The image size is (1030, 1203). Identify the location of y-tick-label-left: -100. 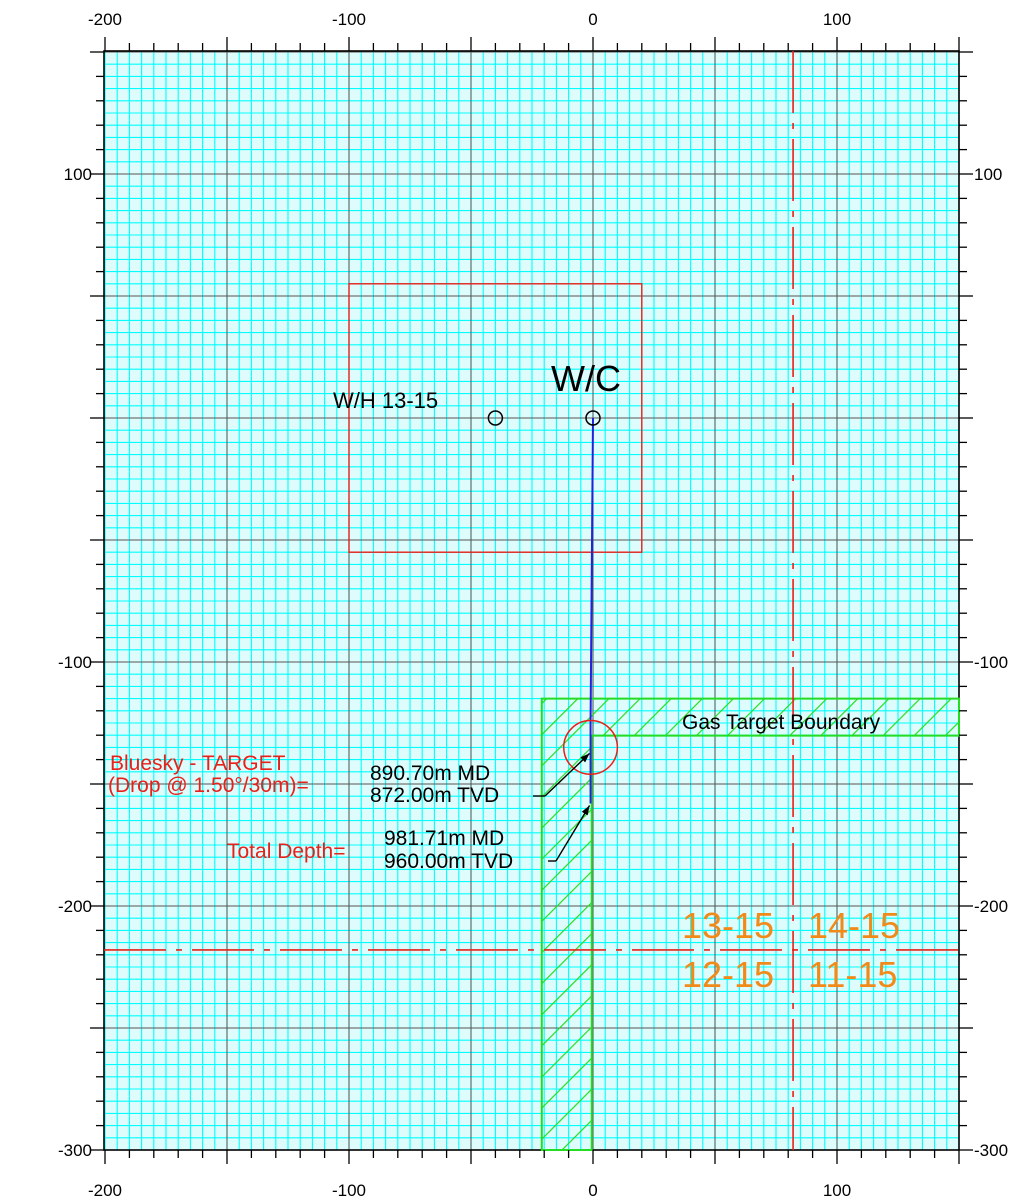
(75, 662).